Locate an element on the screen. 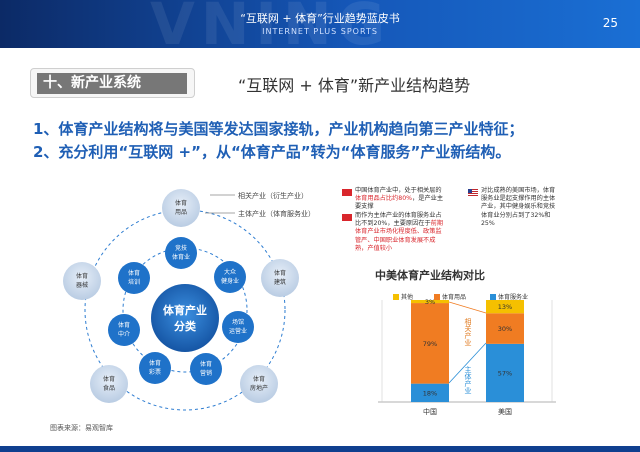 This screenshot has height=452, width=640. legend-goods: 体育用品 is located at coordinates (450, 296).